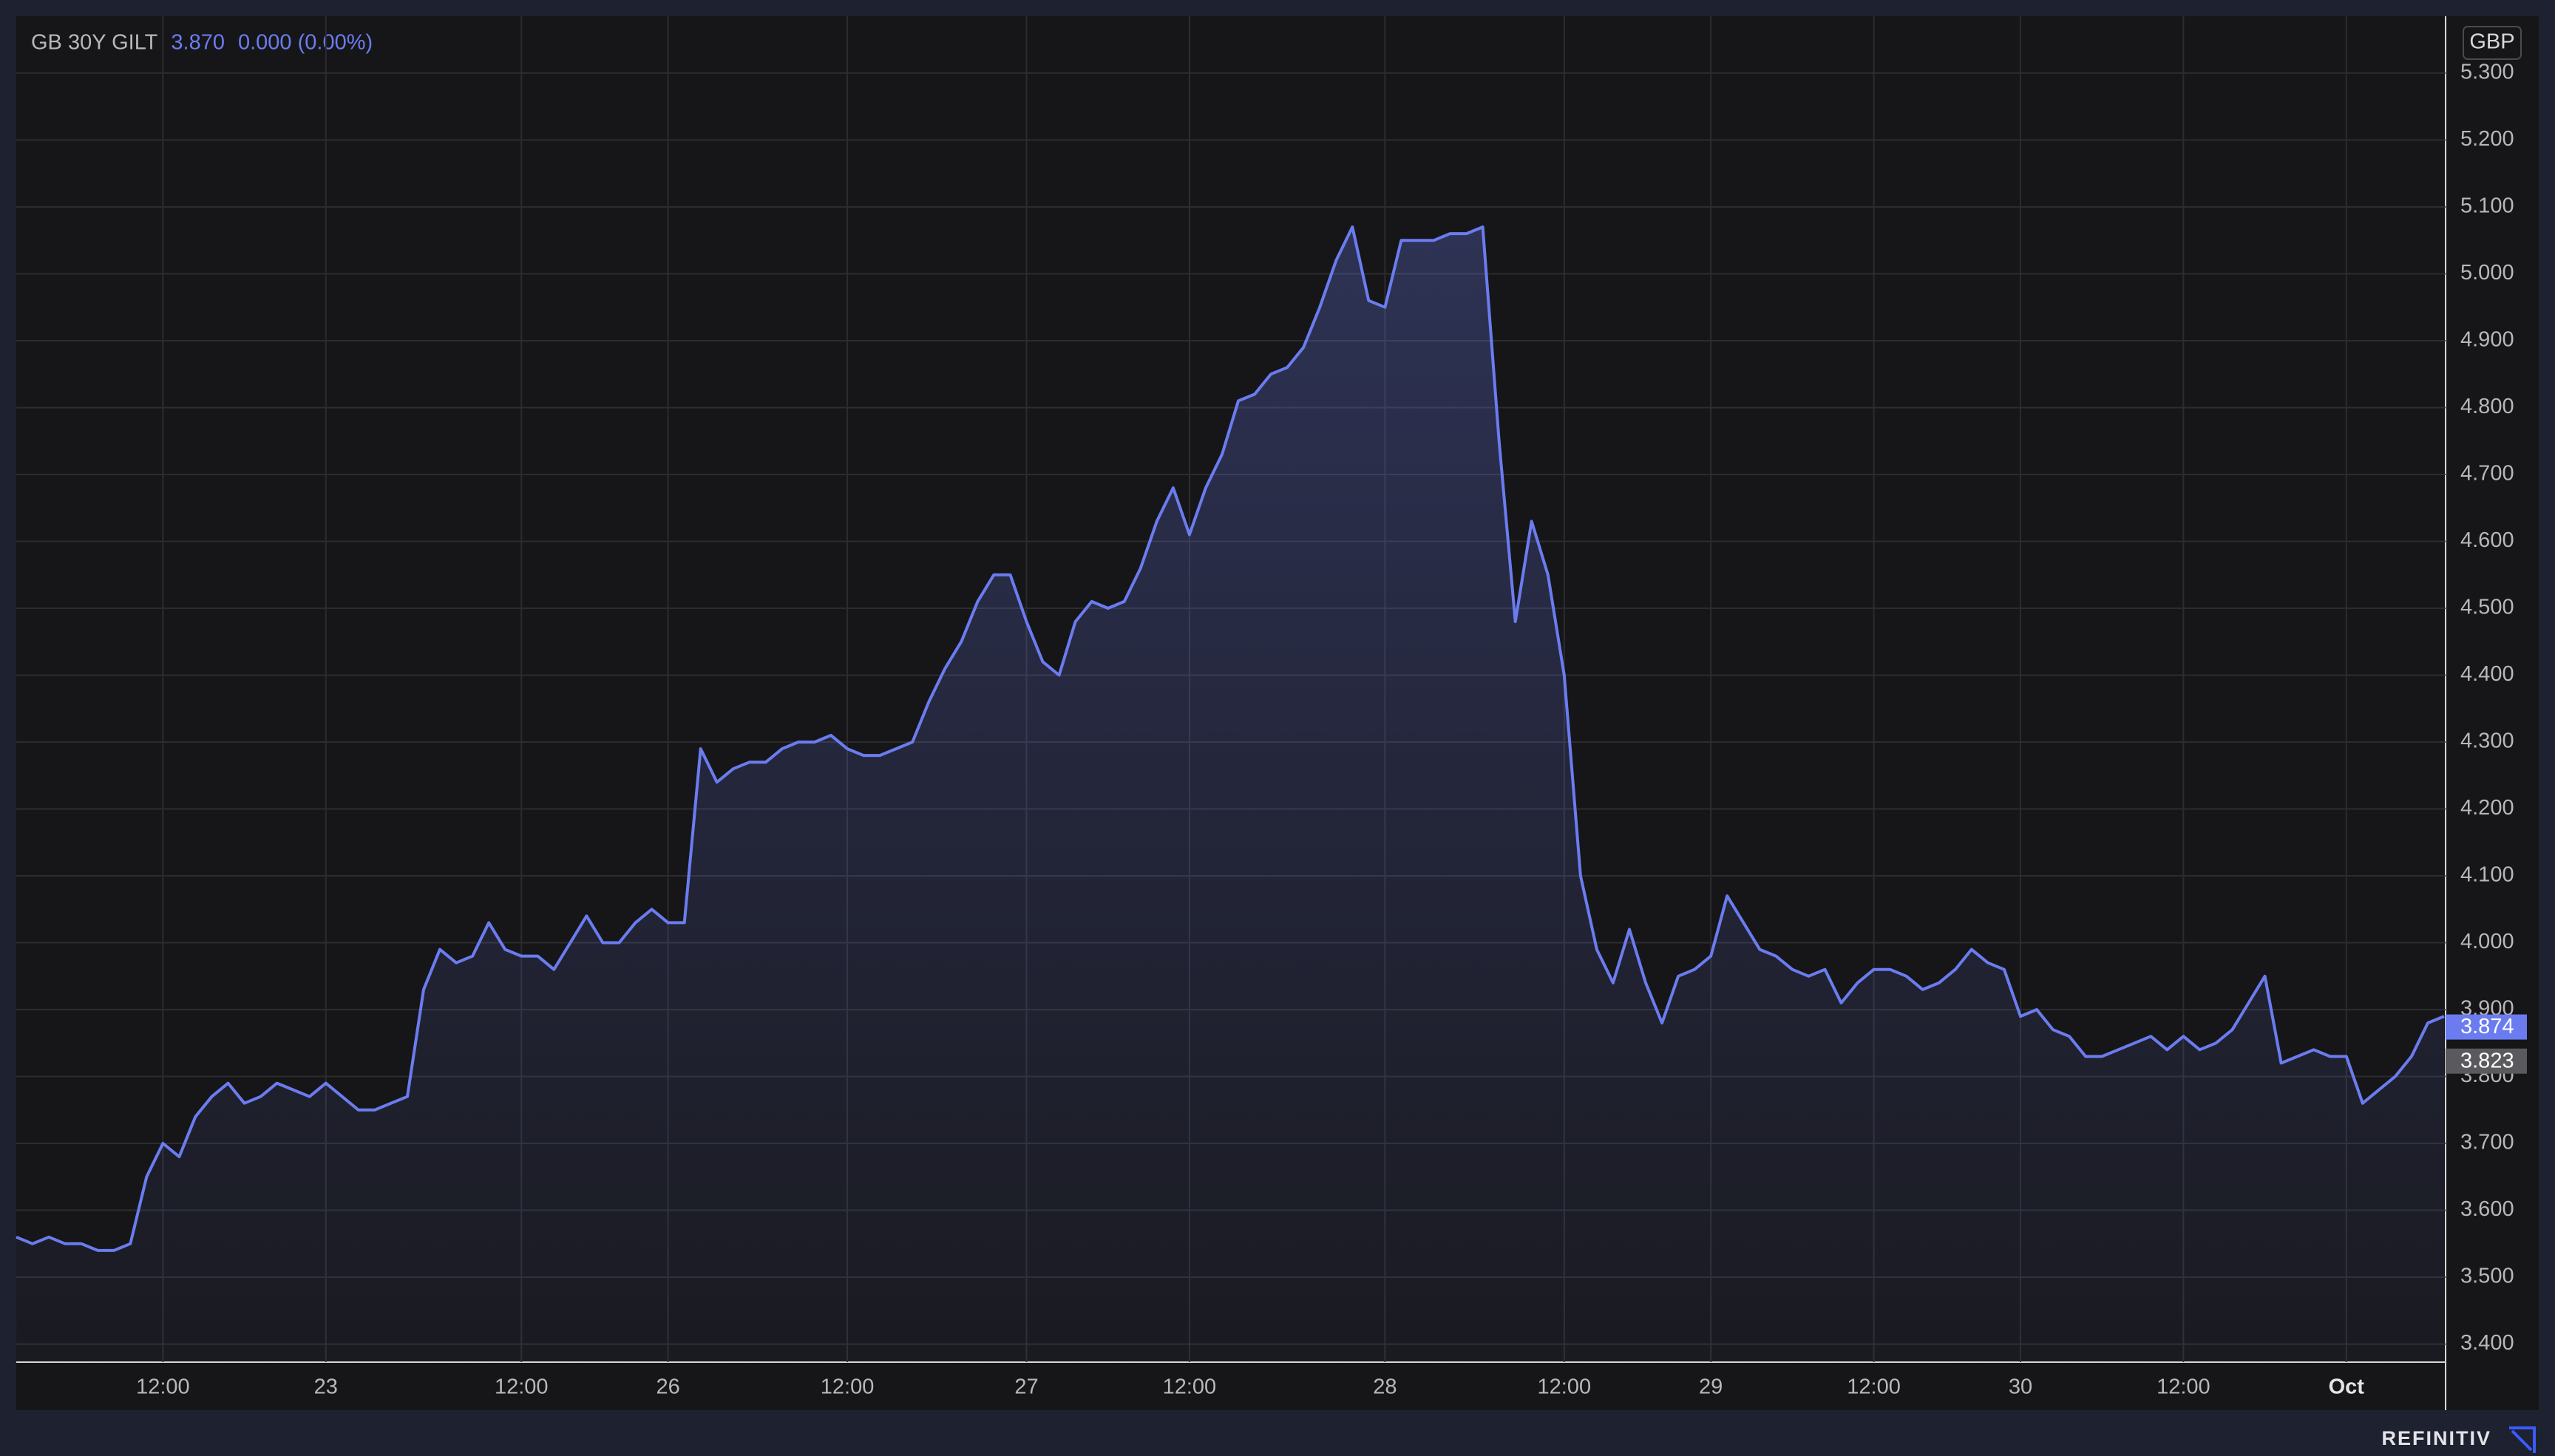 The width and height of the screenshot is (2555, 1456). Describe the element at coordinates (2487, 808) in the screenshot. I see `y-tick-label: 4.200` at that location.